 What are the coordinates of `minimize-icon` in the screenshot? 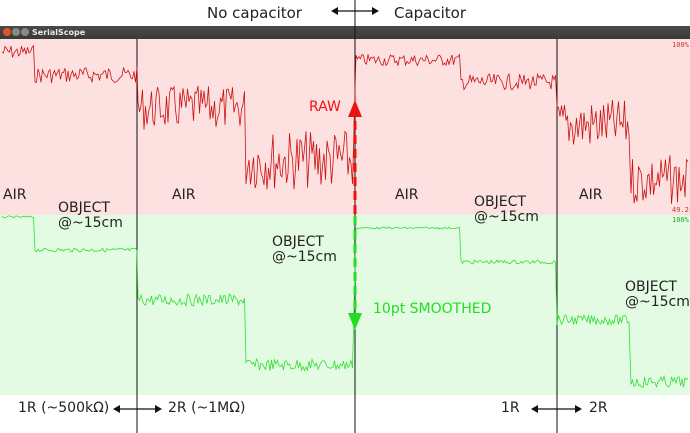 It's located at (16, 32).